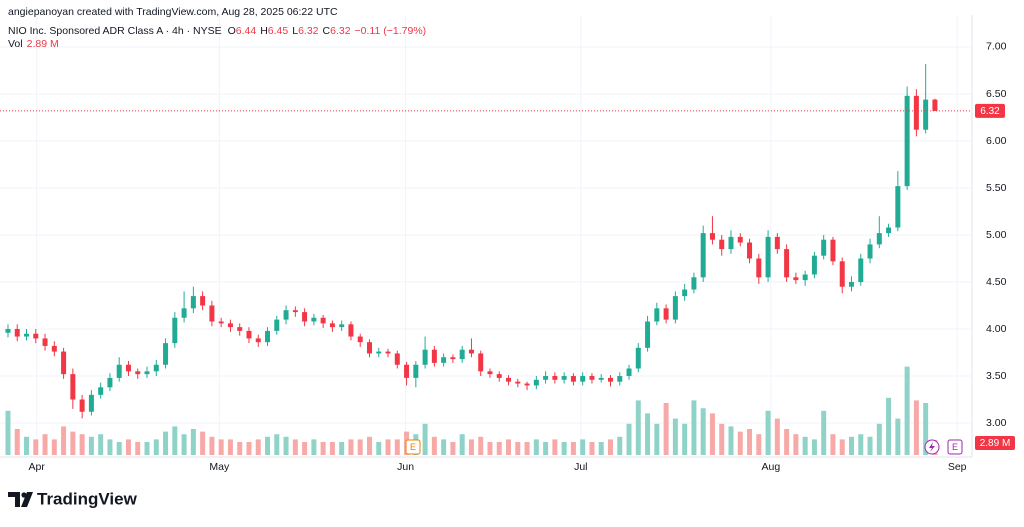 The width and height of the screenshot is (1024, 527). What do you see at coordinates (33, 44) in the screenshot?
I see `volume-legend: Vol 2.89 M` at bounding box center [33, 44].